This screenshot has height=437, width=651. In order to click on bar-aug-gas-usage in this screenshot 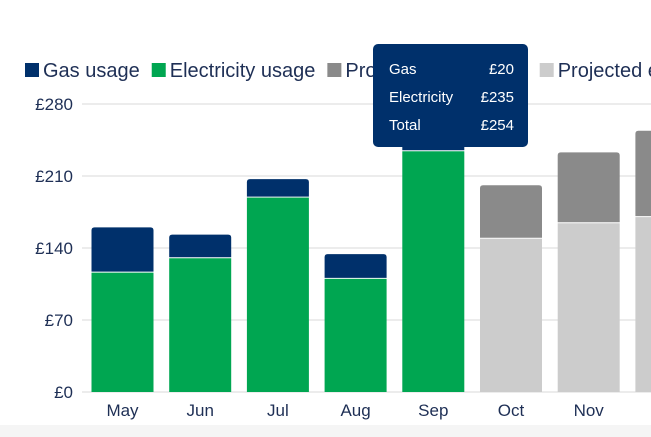, I will do `click(355, 266)`.